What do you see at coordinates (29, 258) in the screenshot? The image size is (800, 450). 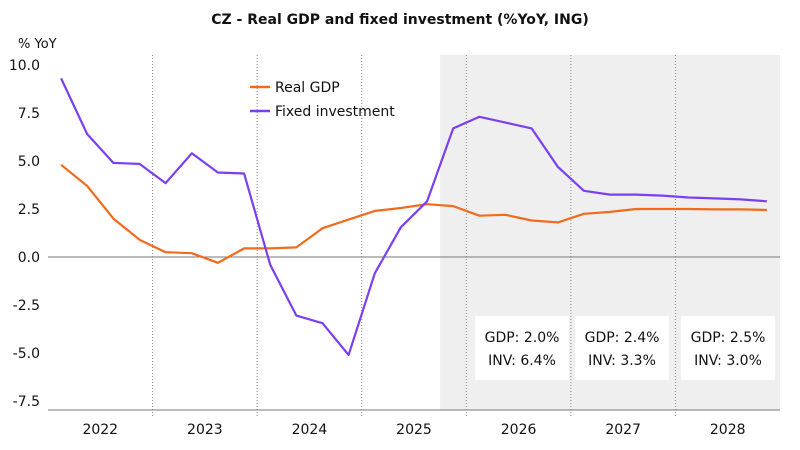 I see `y-tick-label: 0.0` at bounding box center [29, 258].